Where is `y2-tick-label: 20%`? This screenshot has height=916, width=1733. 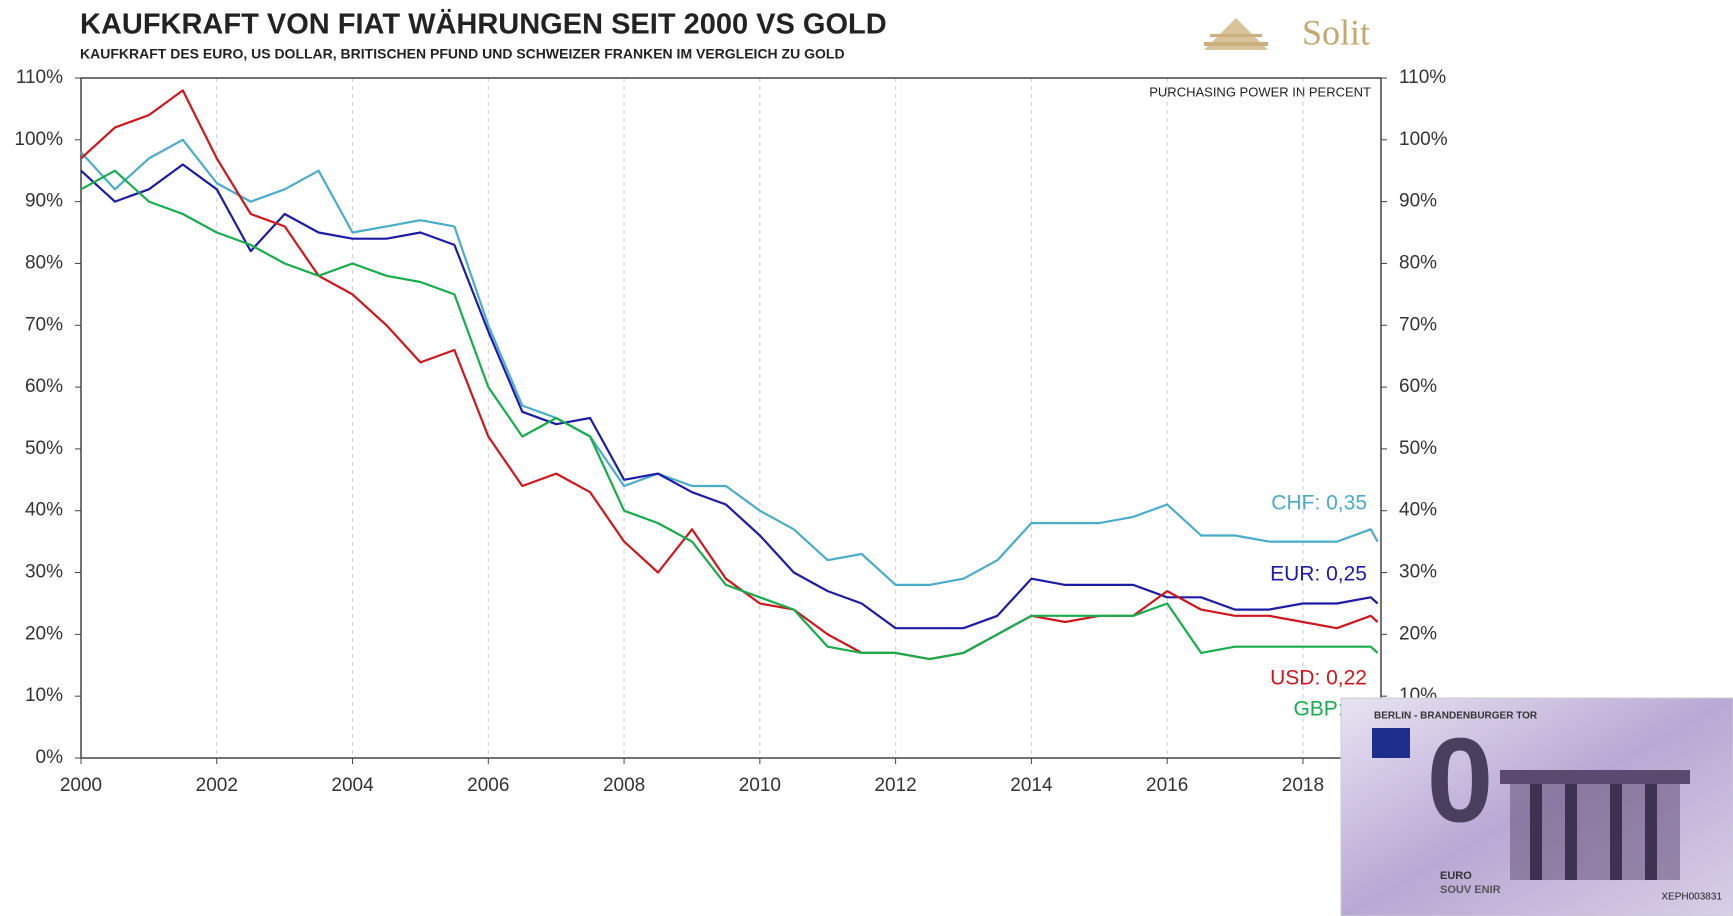 y2-tick-label: 20% is located at coordinates (1418, 633).